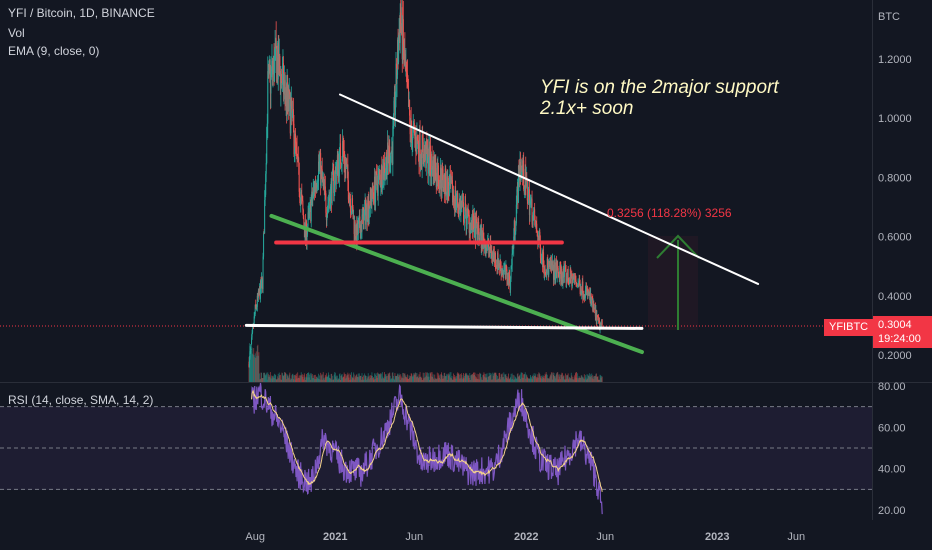 The height and width of the screenshot is (550, 932). I want to click on vol-legend: Vol, so click(16, 33).